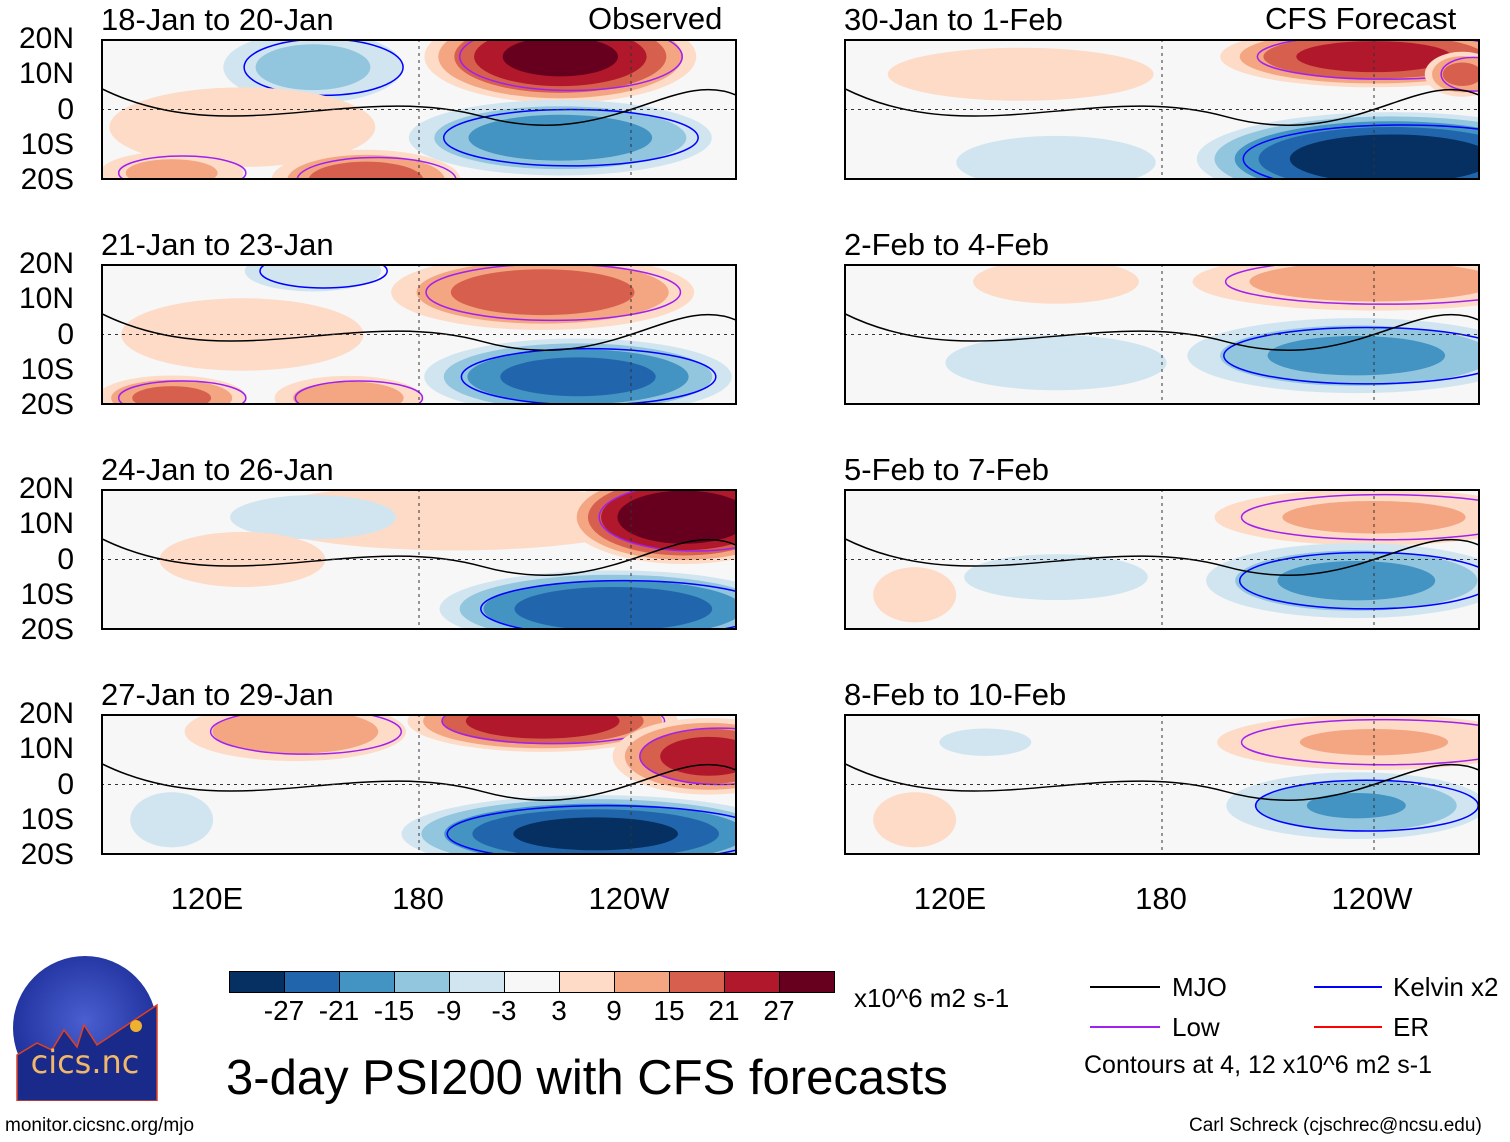 This screenshot has width=1510, height=1142. What do you see at coordinates (669, 1010) in the screenshot?
I see `colorbar-tick-label: 15` at bounding box center [669, 1010].